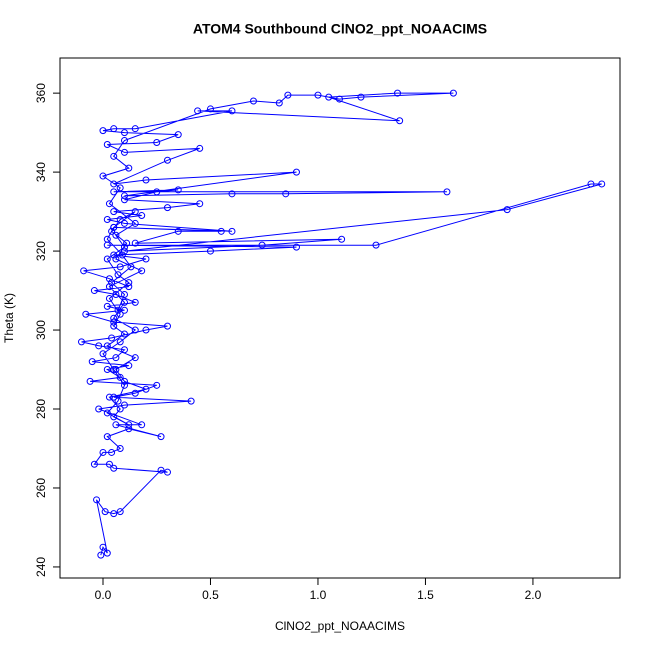 The height and width of the screenshot is (650, 650). Describe the element at coordinates (41, 172) in the screenshot. I see `y-tick-label: 340` at that location.